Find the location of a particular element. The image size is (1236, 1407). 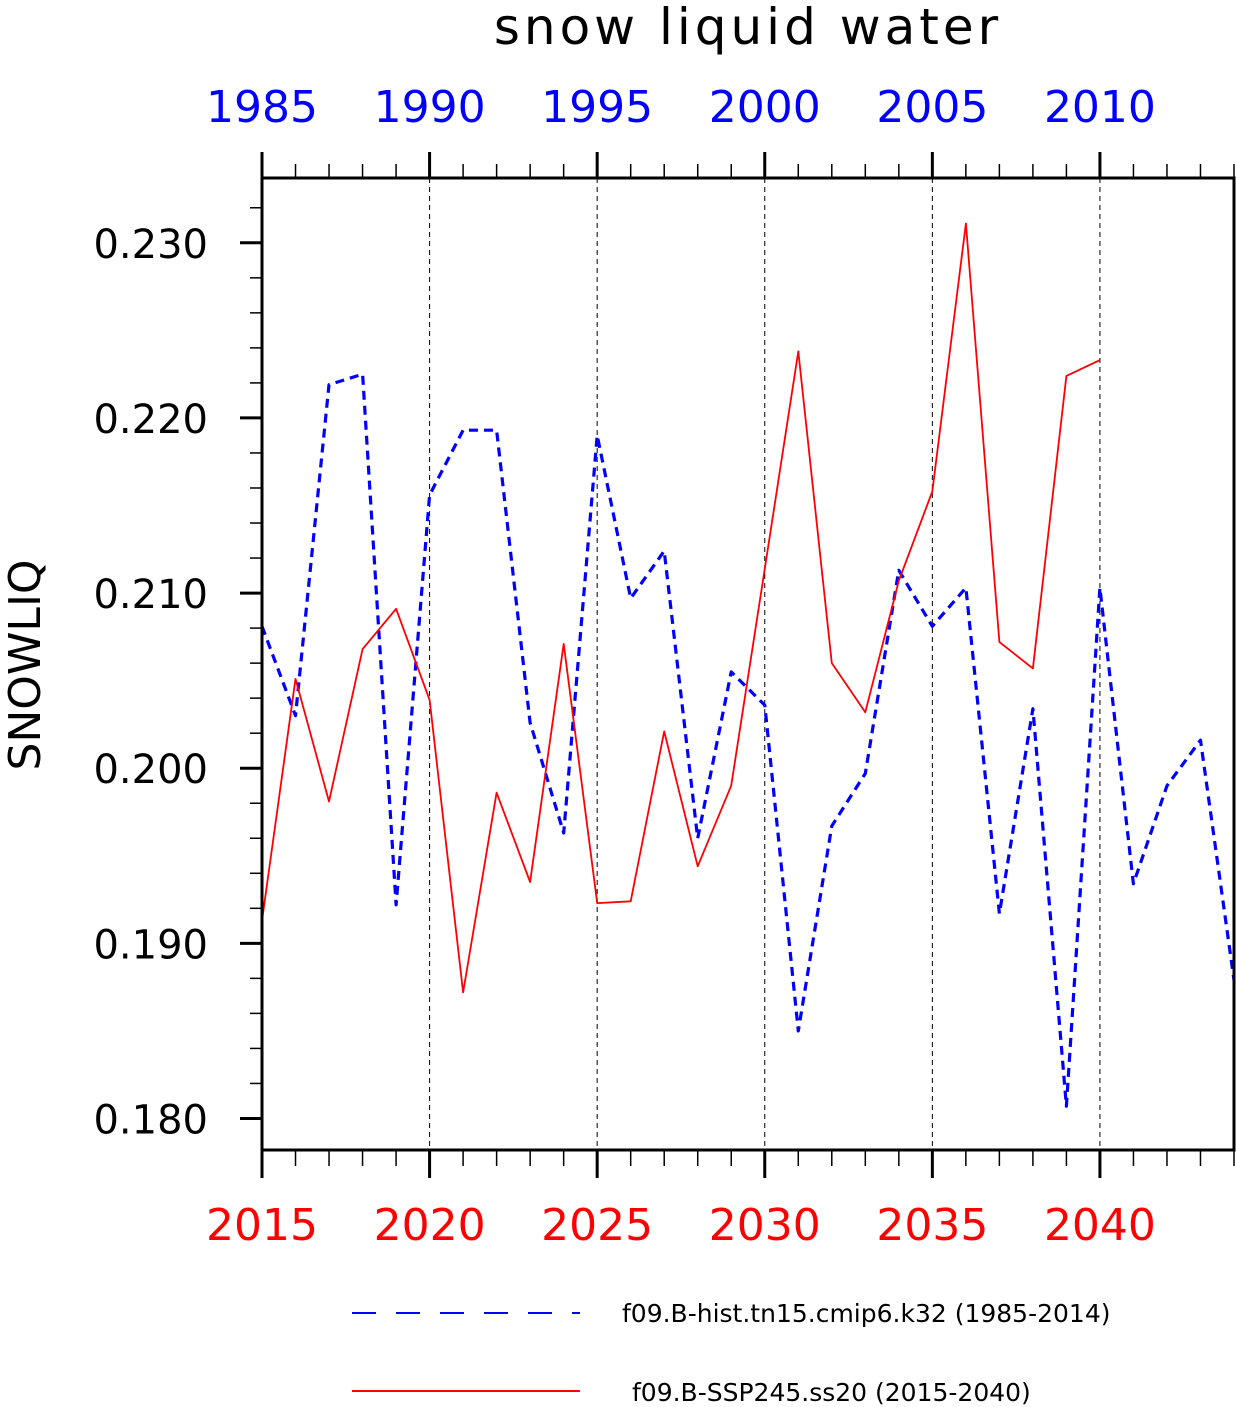

x-top-tick-label: 1990 is located at coordinates (430, 107).